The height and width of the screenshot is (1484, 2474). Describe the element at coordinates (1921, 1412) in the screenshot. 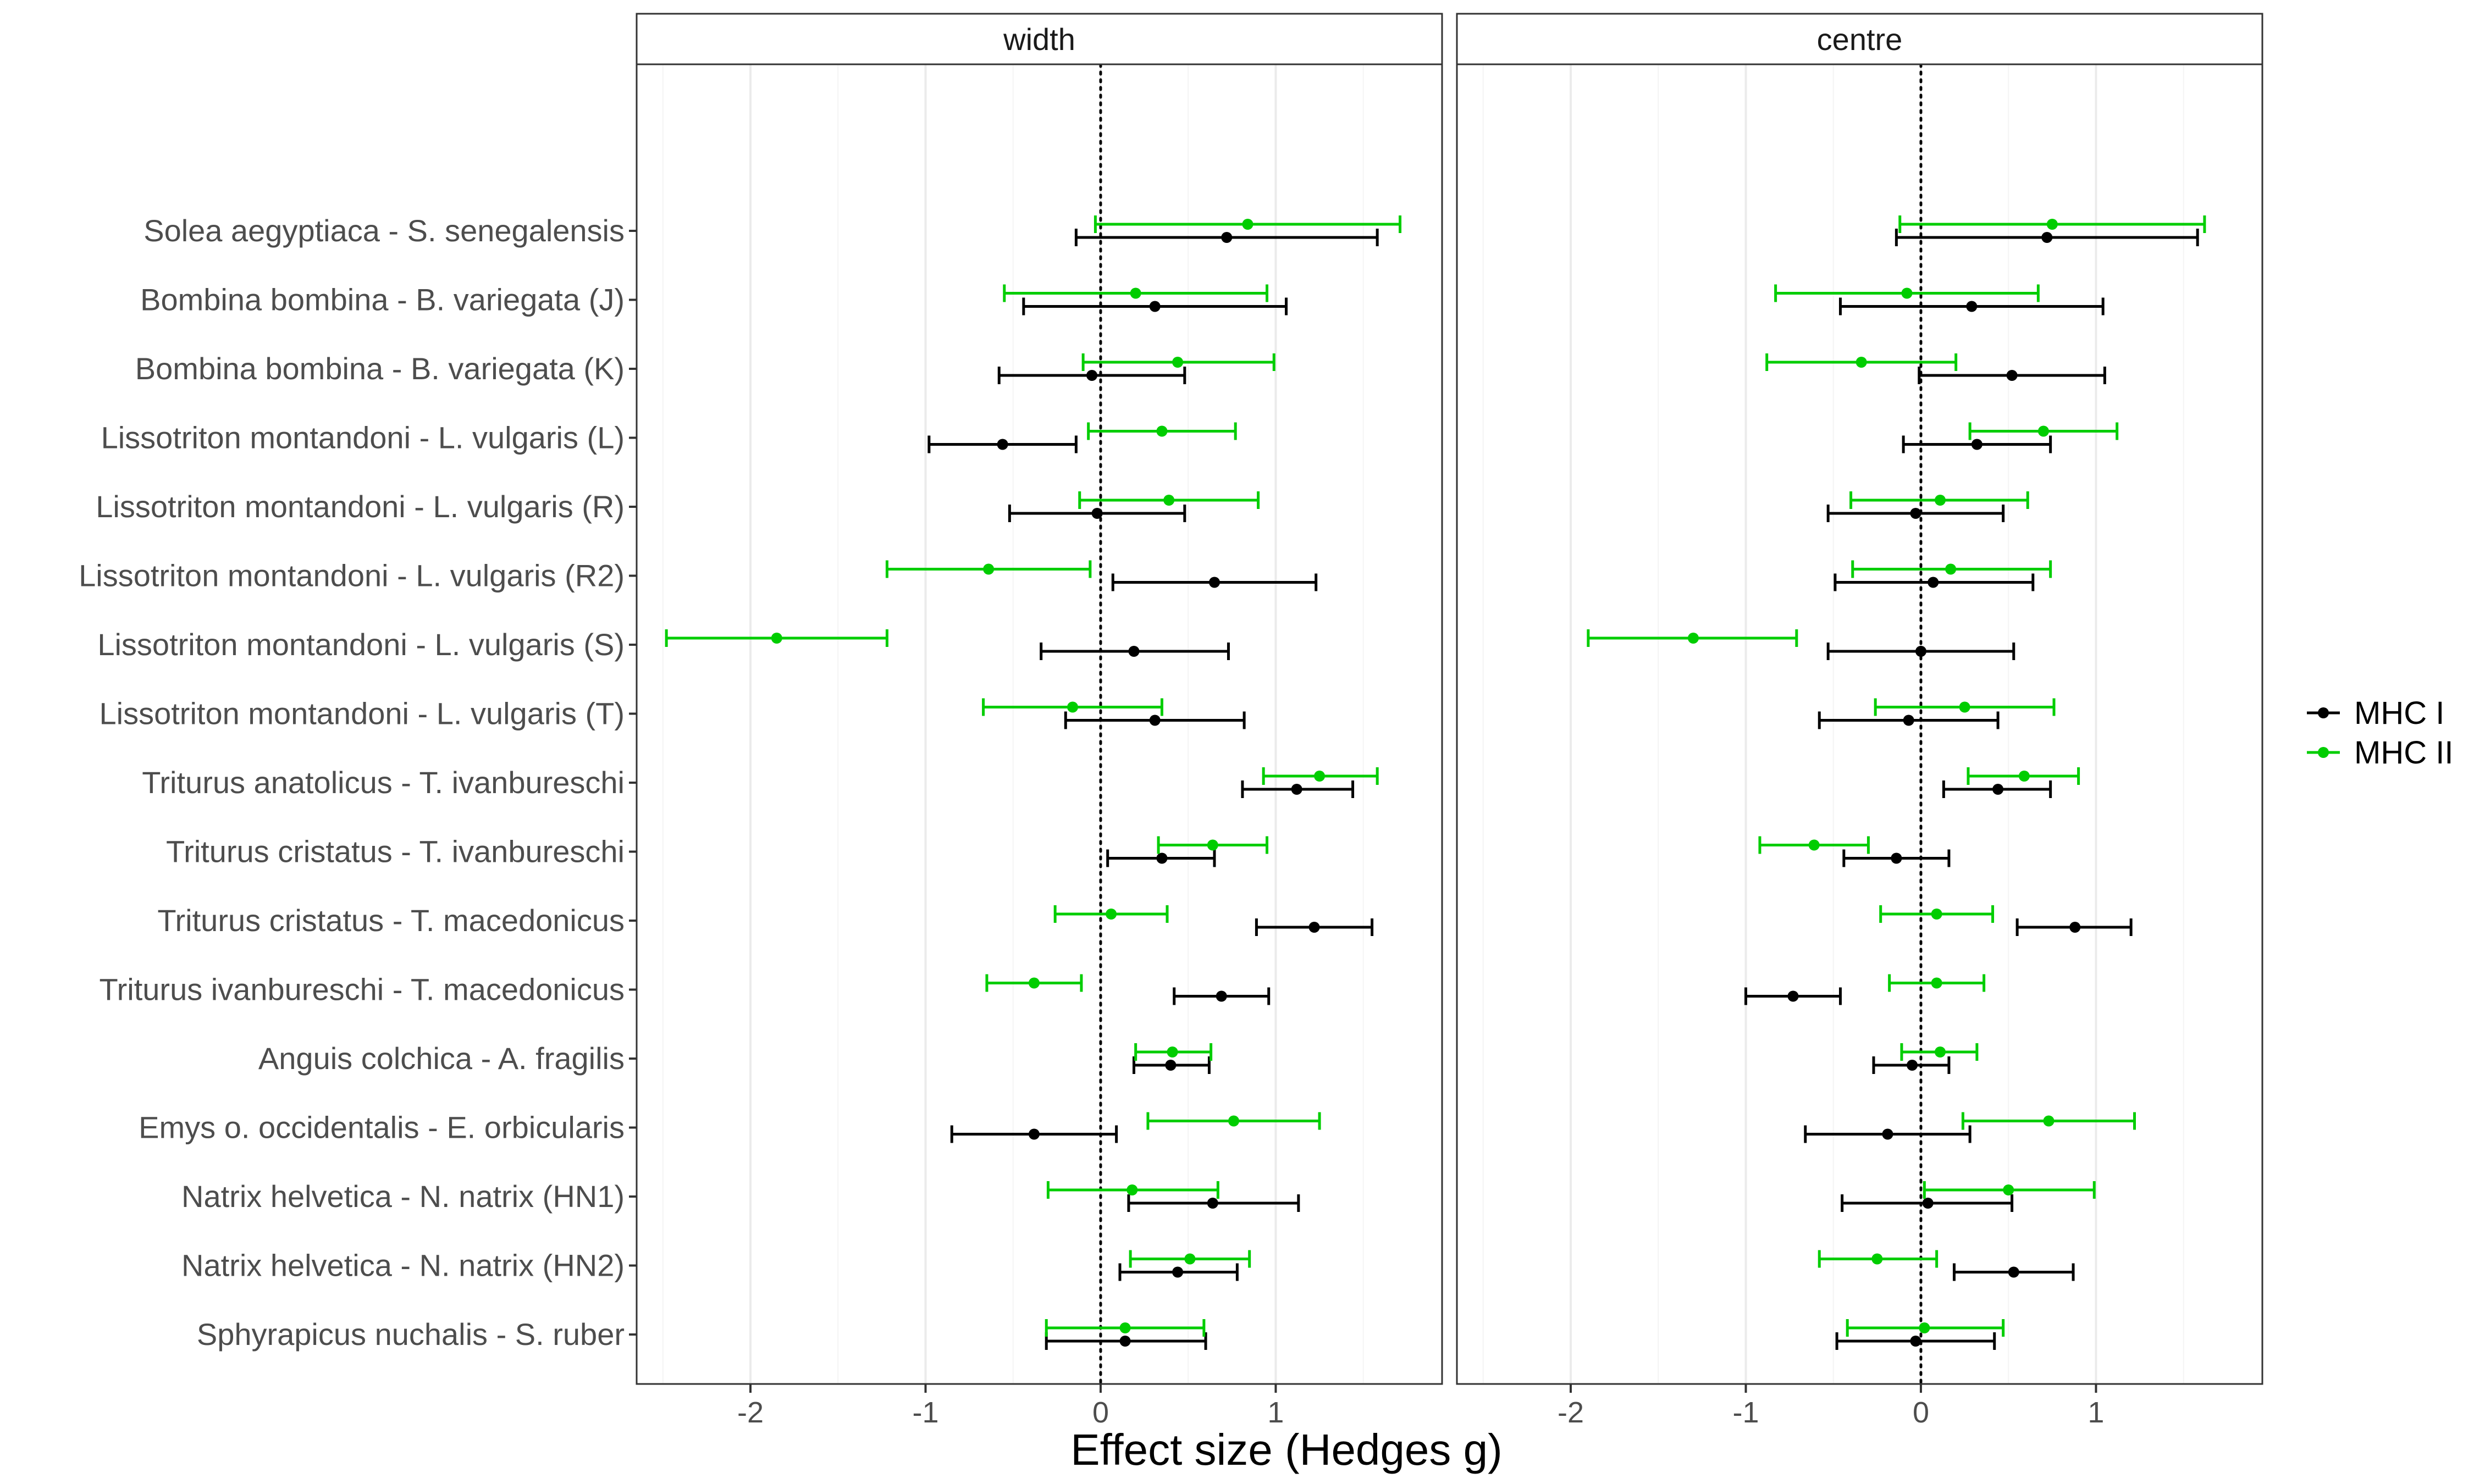

I see `x-tick-label: 0` at that location.